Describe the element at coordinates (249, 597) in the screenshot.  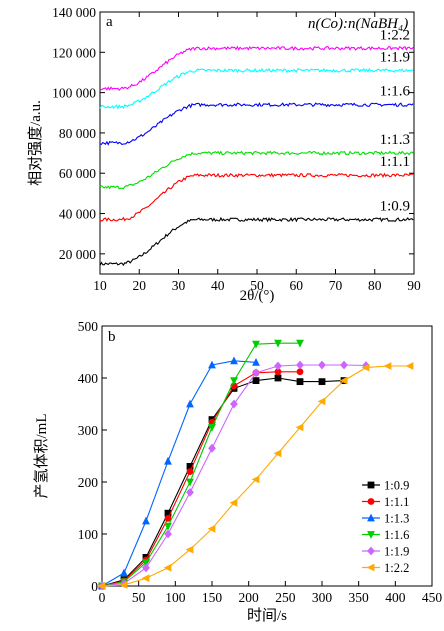
I see `x-tick-label: 200` at that location.